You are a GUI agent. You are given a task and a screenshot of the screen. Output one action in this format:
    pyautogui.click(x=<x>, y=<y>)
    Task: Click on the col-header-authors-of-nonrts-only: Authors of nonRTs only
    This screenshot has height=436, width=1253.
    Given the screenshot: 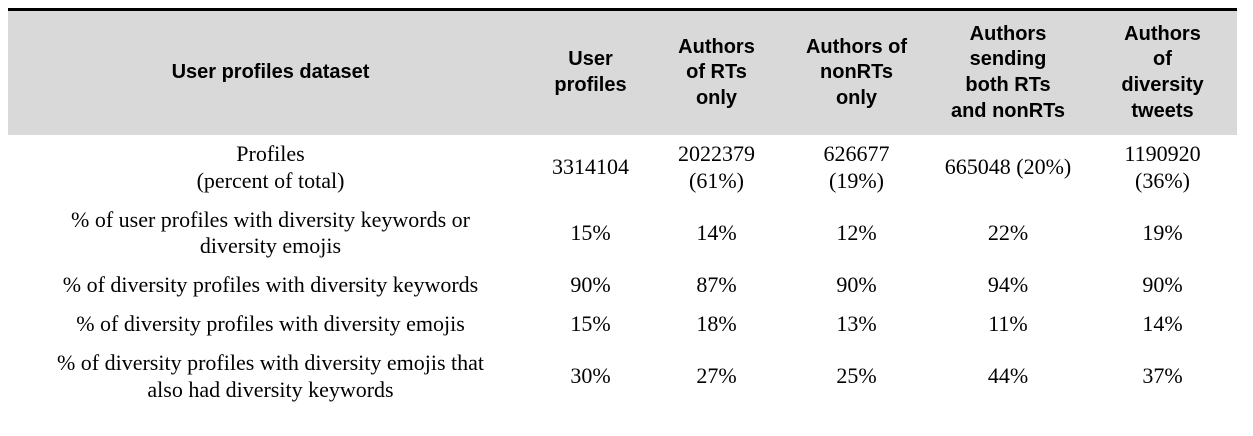 What is the action you would take?
    pyautogui.click(x=856, y=72)
    